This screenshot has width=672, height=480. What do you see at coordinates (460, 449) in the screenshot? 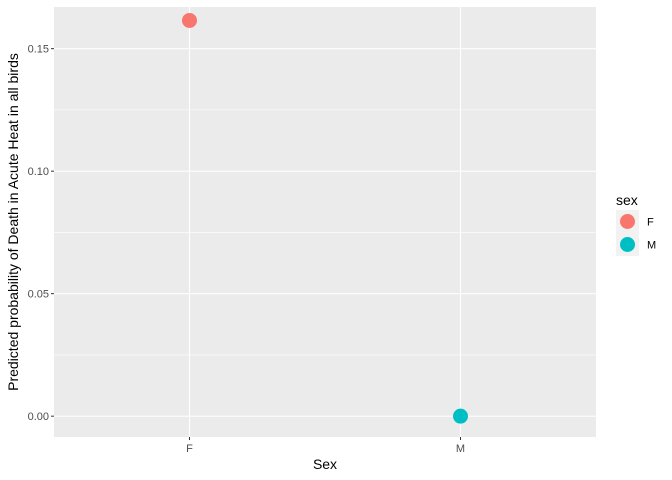
I see `x-tick-label: M` at bounding box center [460, 449].